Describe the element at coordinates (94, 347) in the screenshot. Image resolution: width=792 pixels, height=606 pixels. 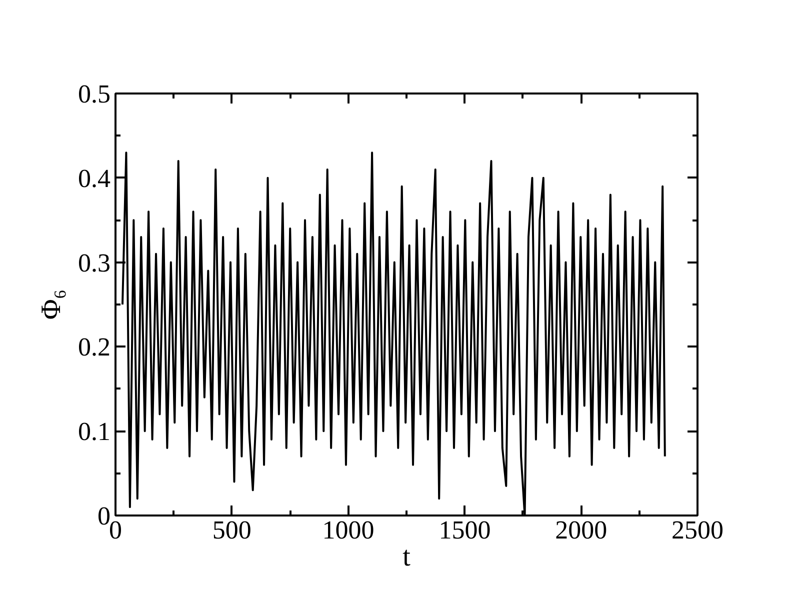
I see `y-tick-label: 0.2` at that location.